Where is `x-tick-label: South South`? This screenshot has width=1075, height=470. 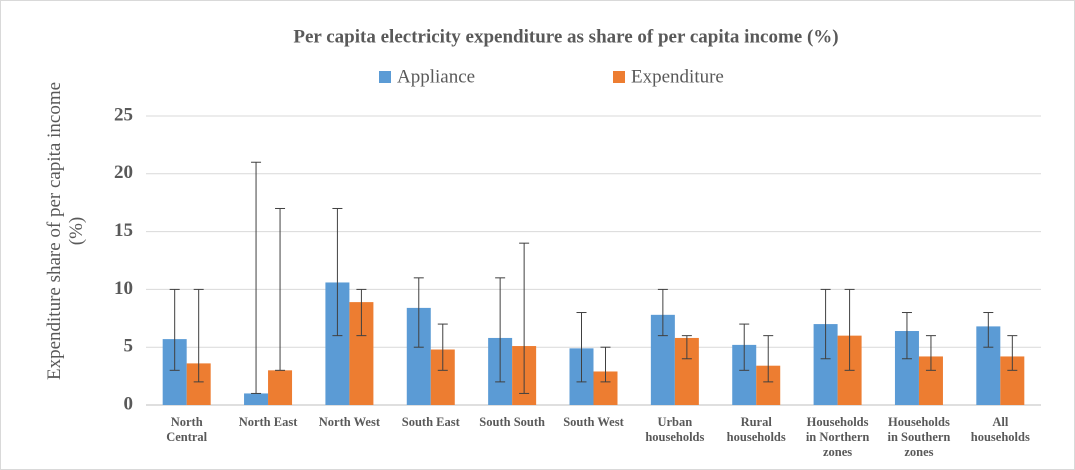 x-tick-label: South South is located at coordinates (512, 422).